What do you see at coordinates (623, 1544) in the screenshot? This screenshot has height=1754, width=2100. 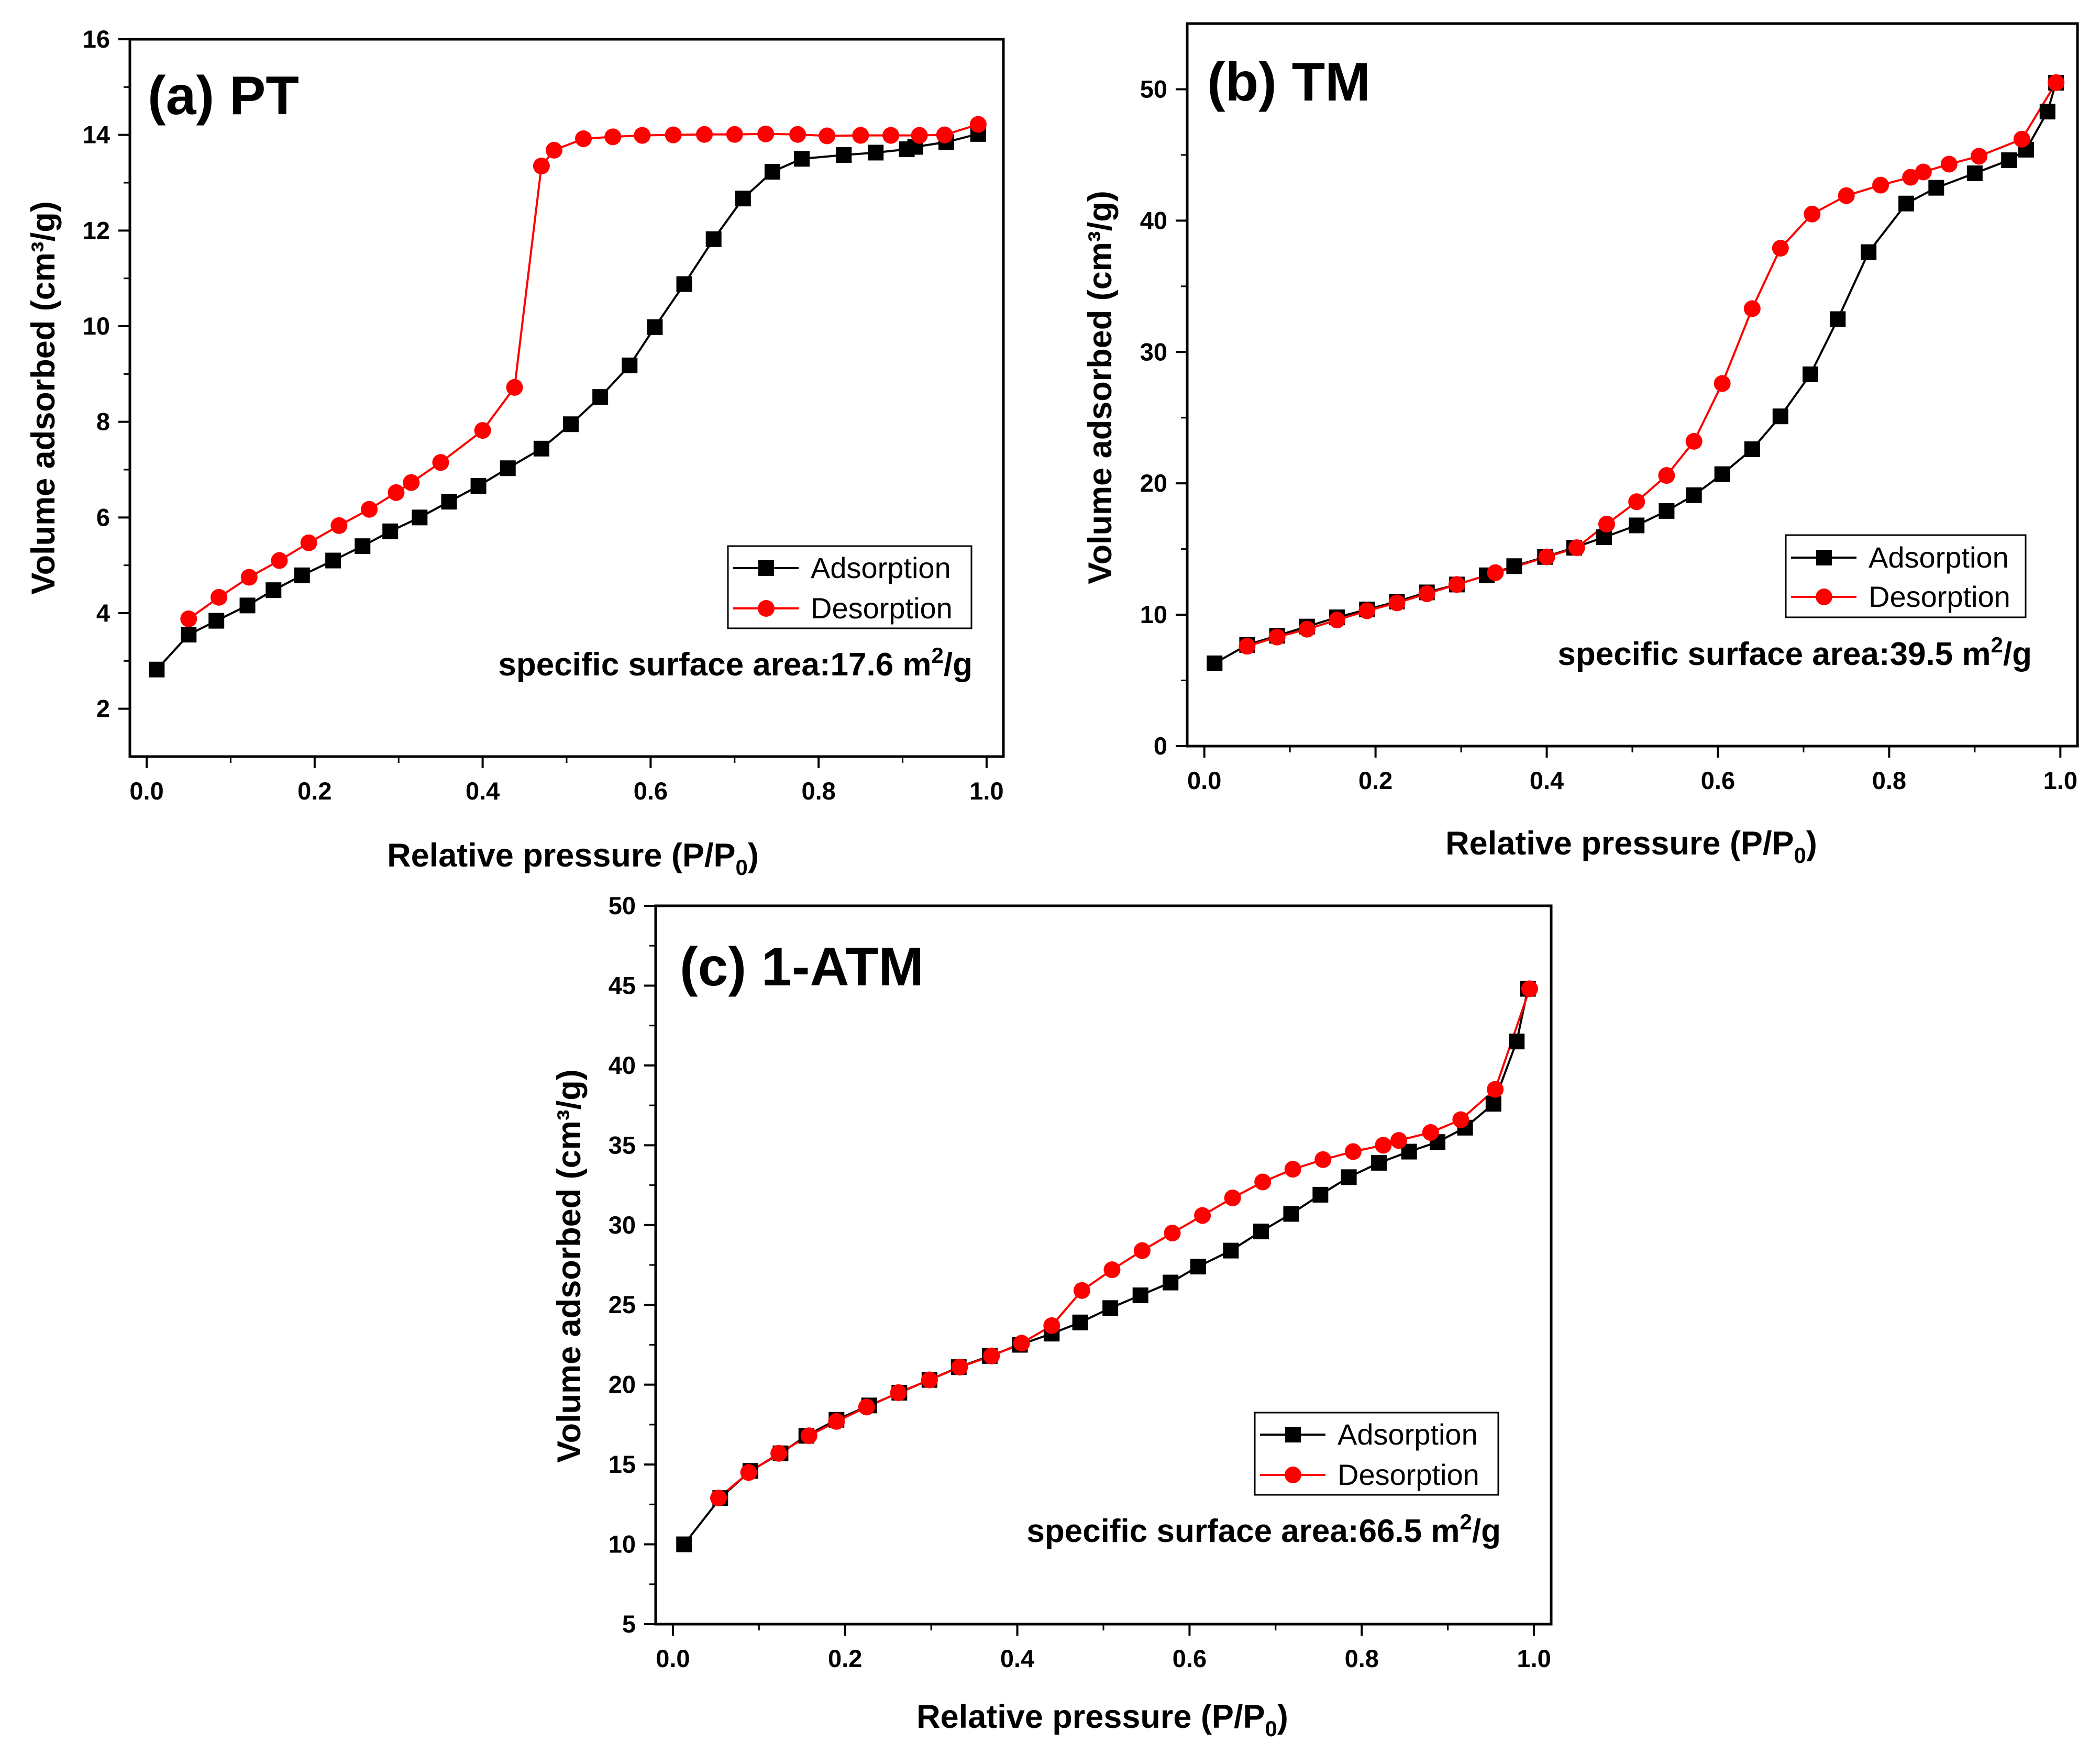 I see `y-tick-label: 10` at bounding box center [623, 1544].